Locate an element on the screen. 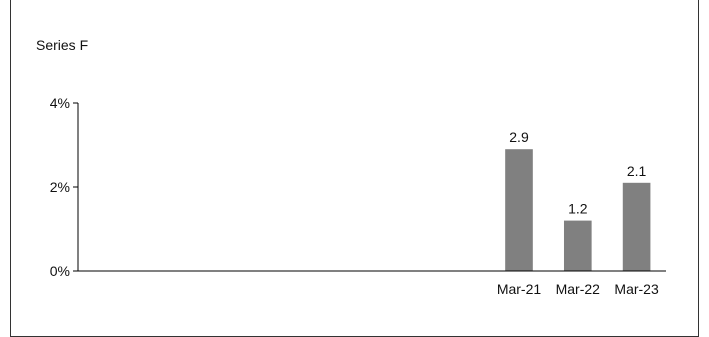 The image size is (709, 337). y-axis: 0% 2% 4% is located at coordinates (64, 187).